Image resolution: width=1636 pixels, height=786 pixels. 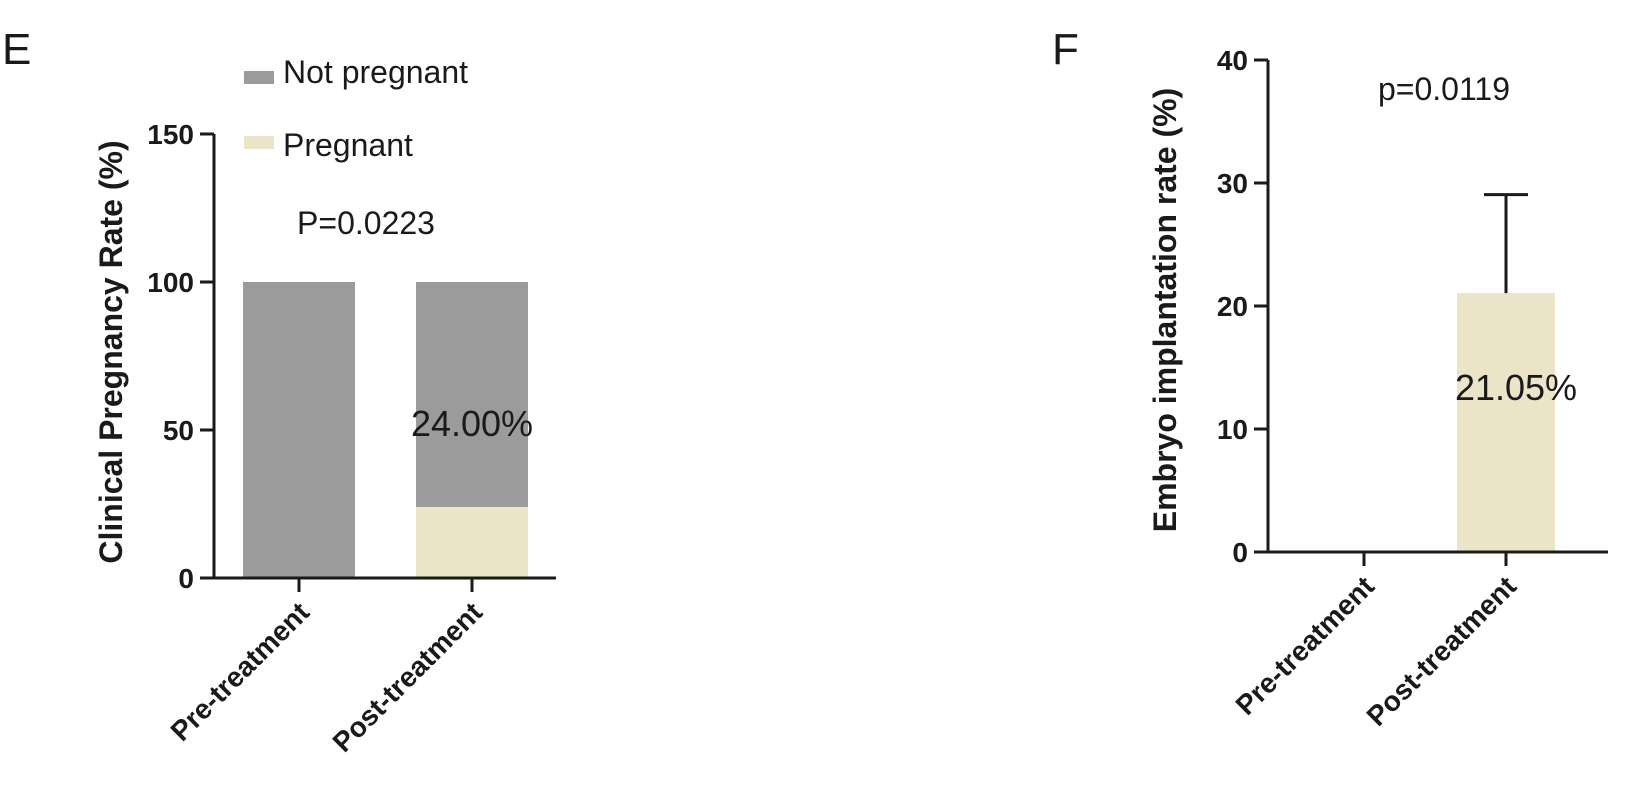 I want to click on panel-f-y-ticks: 0 10 20 30 40, so click(x=1242, y=306).